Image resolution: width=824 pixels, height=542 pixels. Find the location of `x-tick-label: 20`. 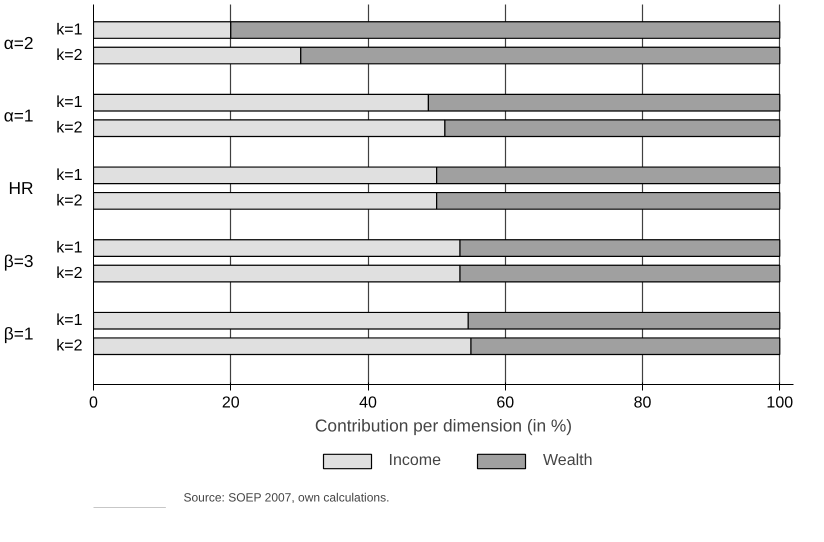

x-tick-label: 20 is located at coordinates (231, 403).